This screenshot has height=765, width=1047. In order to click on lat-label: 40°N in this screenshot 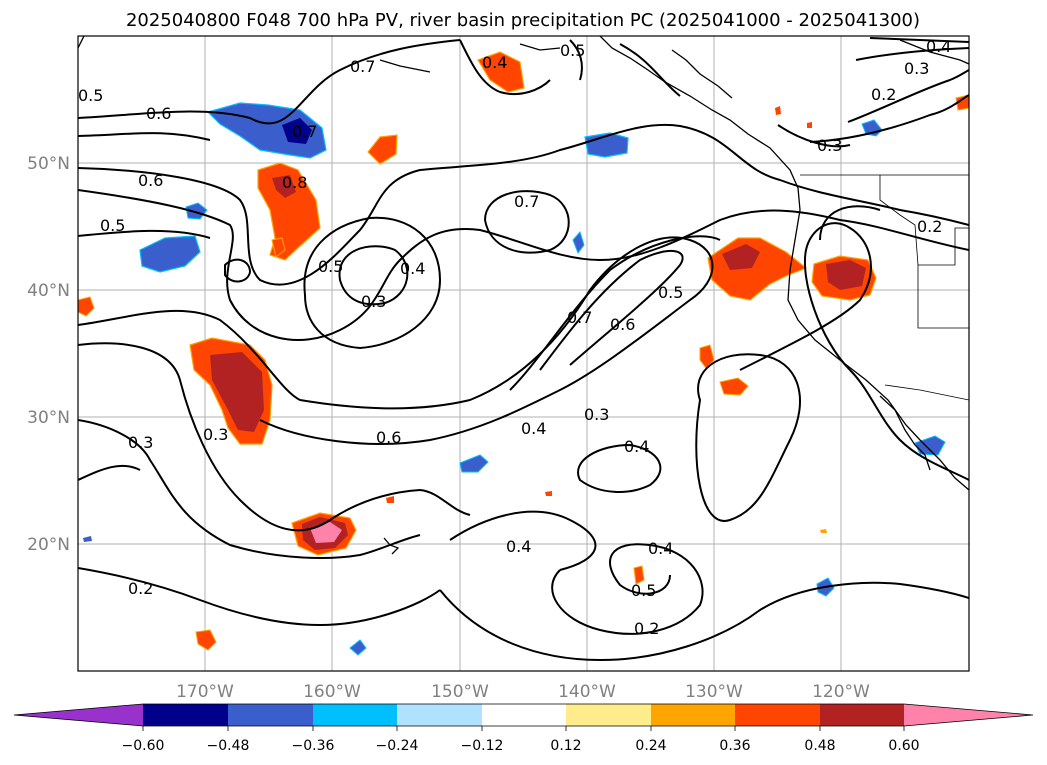, I will do `click(48, 291)`.